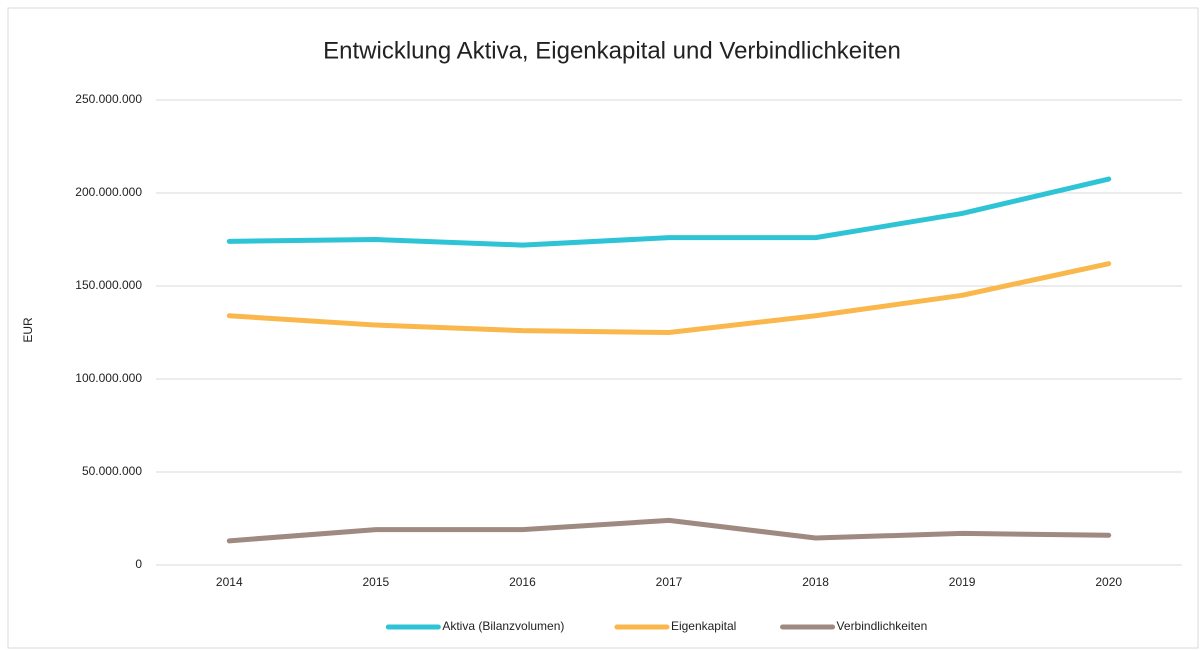 The height and width of the screenshot is (650, 1200). What do you see at coordinates (112, 471) in the screenshot?
I see `y-tick-label: 50.000.000` at bounding box center [112, 471].